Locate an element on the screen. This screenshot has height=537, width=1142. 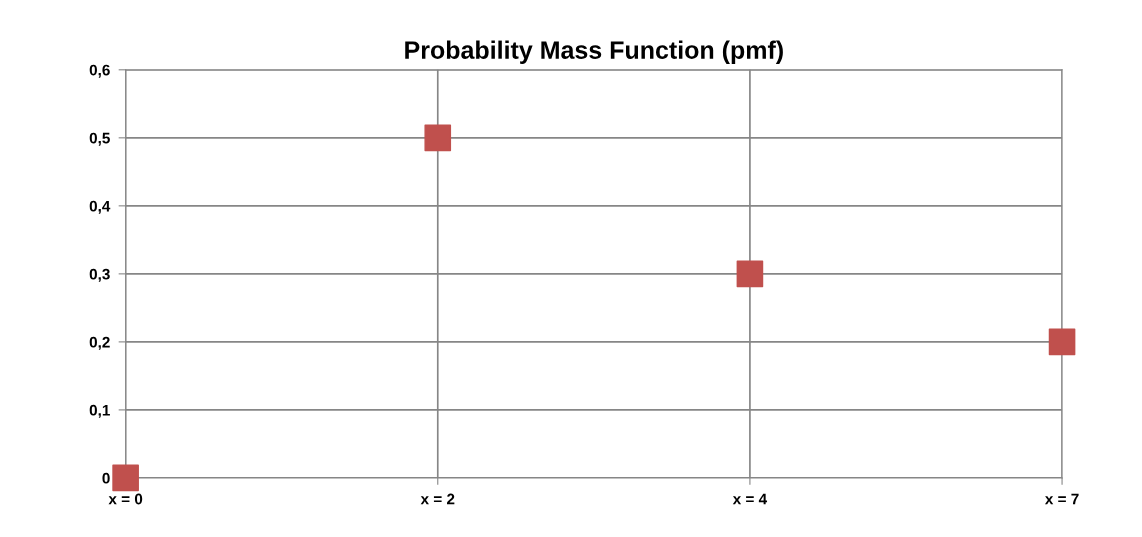
x-tick-label: x = 7 is located at coordinates (1061, 499).